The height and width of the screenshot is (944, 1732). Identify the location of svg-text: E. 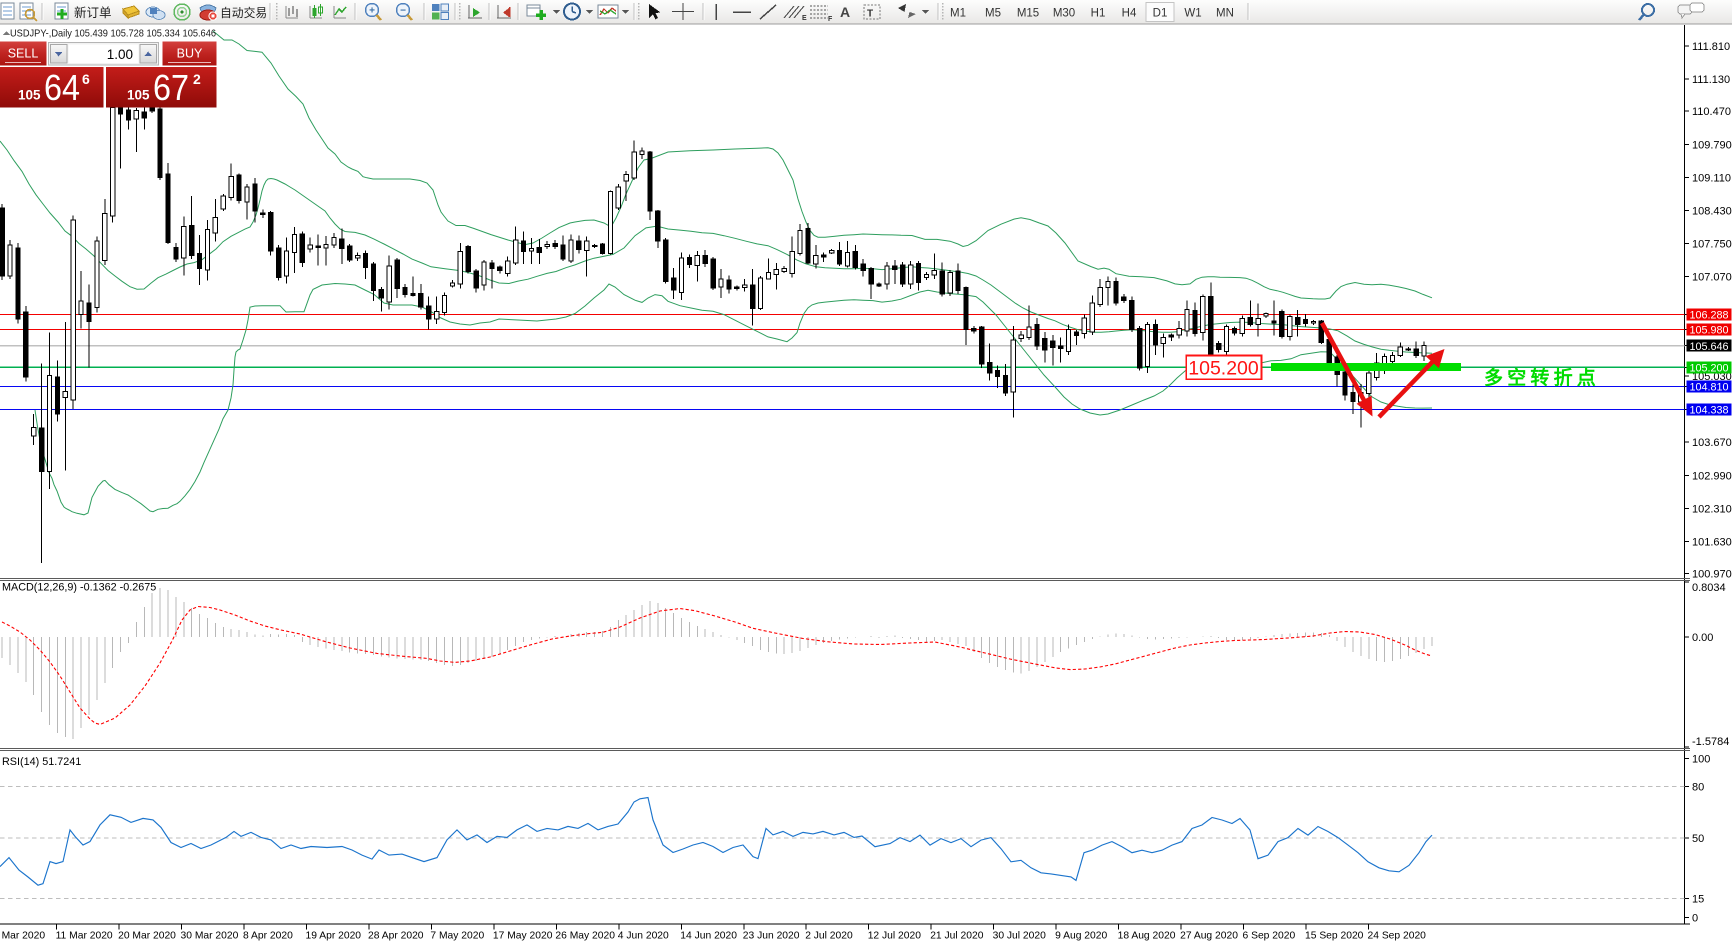
(804, 18).